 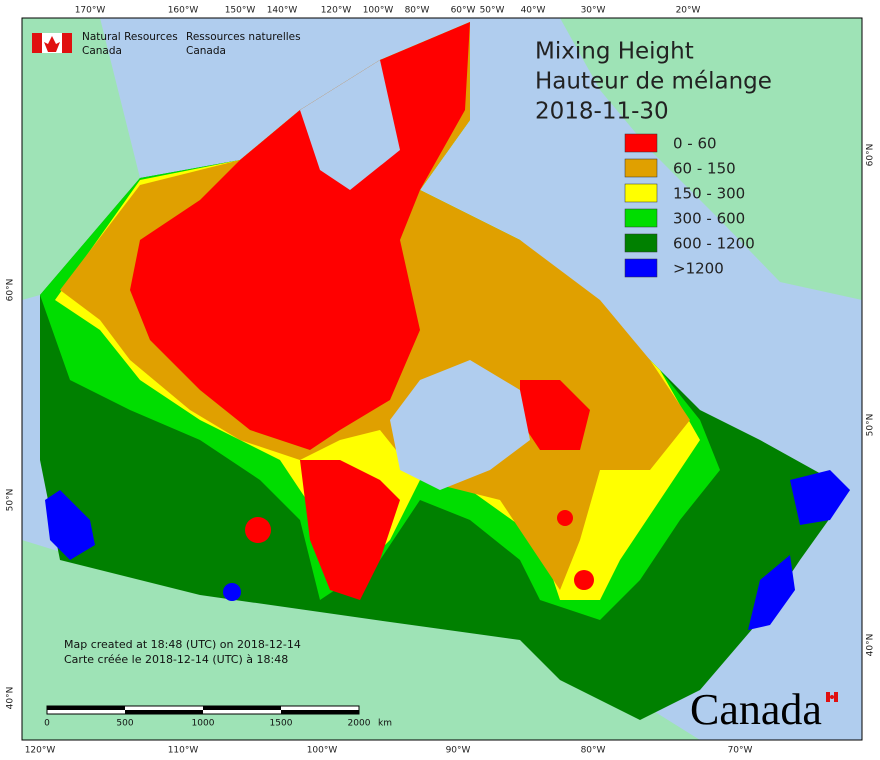 I want to click on title: Hauteur de mélange, so click(x=653, y=82).